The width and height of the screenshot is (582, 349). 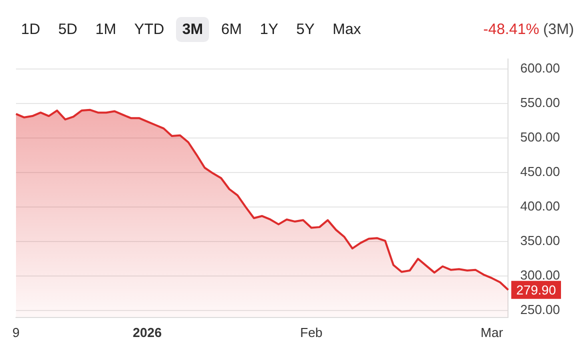 I want to click on x-tick-label: Feb, so click(x=311, y=332).